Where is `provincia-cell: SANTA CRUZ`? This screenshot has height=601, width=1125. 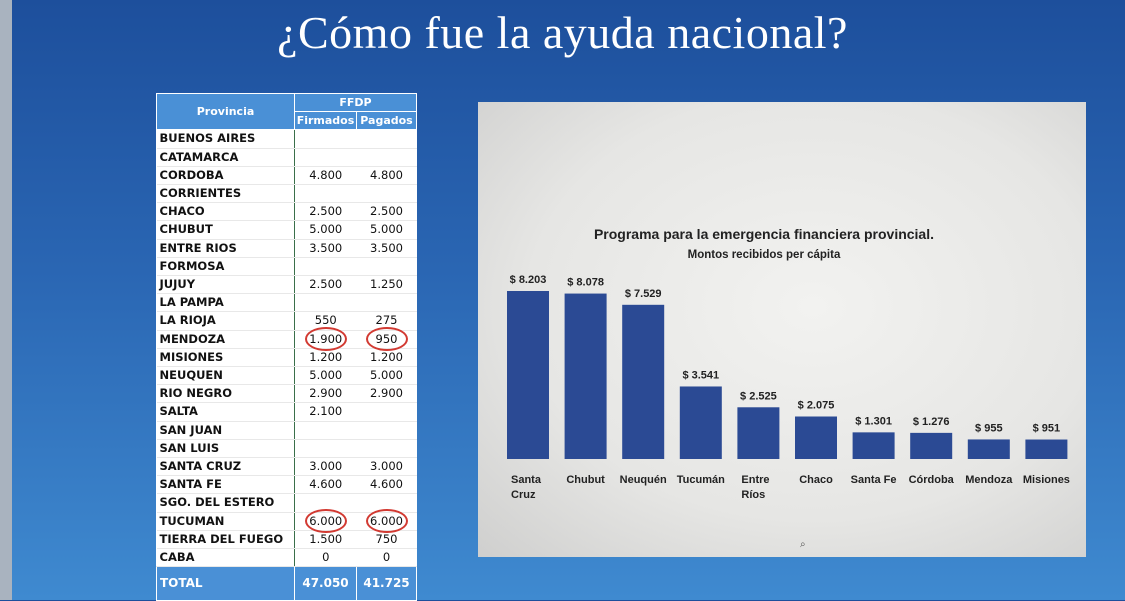 provincia-cell: SANTA CRUZ is located at coordinates (225, 467).